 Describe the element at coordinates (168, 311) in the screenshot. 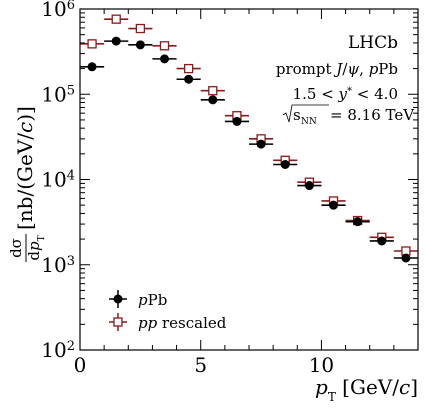

I see `legend: pPb pp rescaled` at that location.